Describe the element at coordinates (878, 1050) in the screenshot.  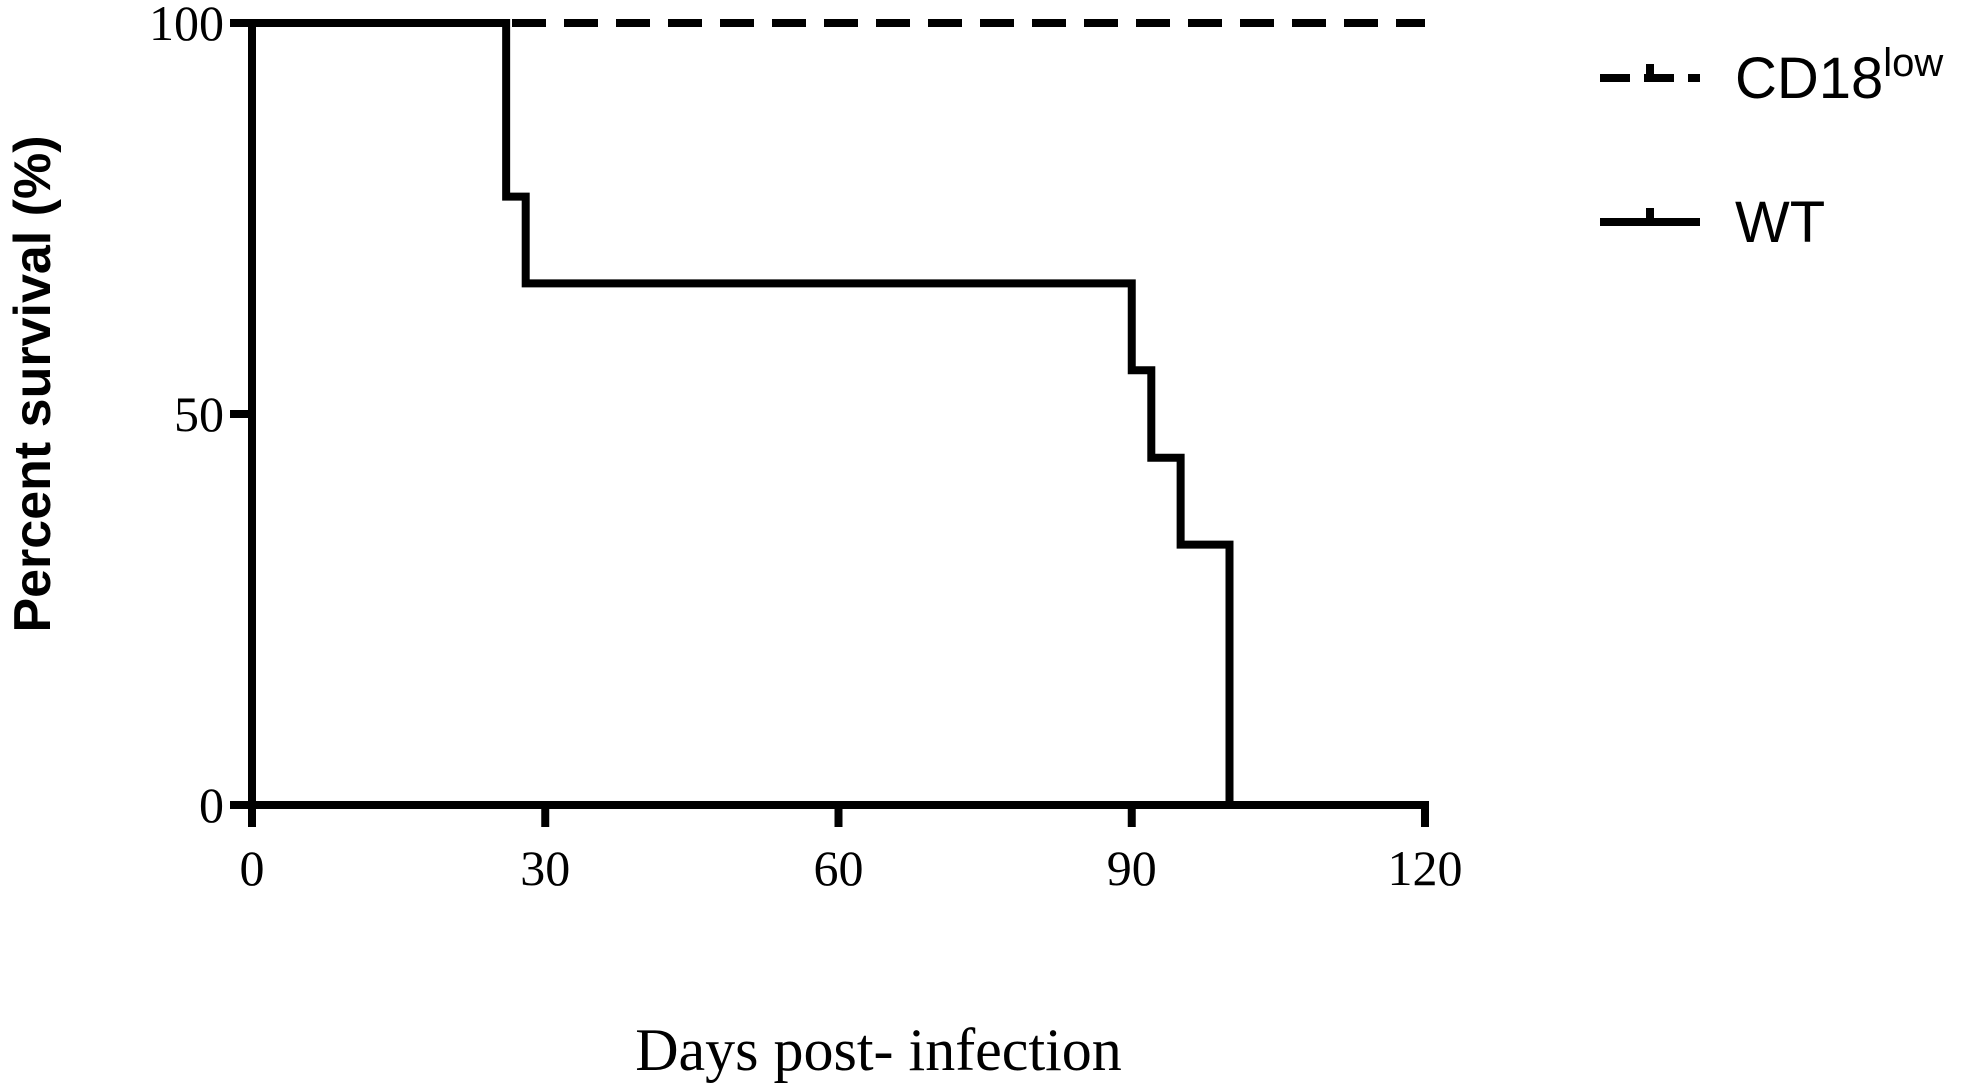
I see `x-axis-label: Days post- infection` at that location.